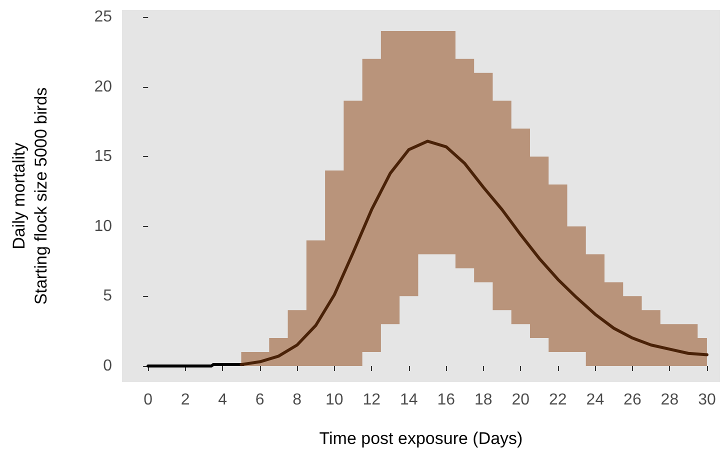 The image size is (725, 454). Describe the element at coordinates (483, 400) in the screenshot. I see `x-tick-label: 18` at that location.